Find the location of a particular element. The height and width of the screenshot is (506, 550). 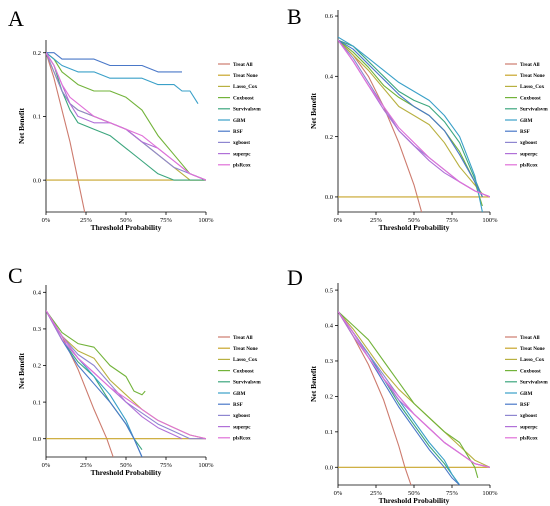

panel-letter: D is located at coordinates (295, 277).